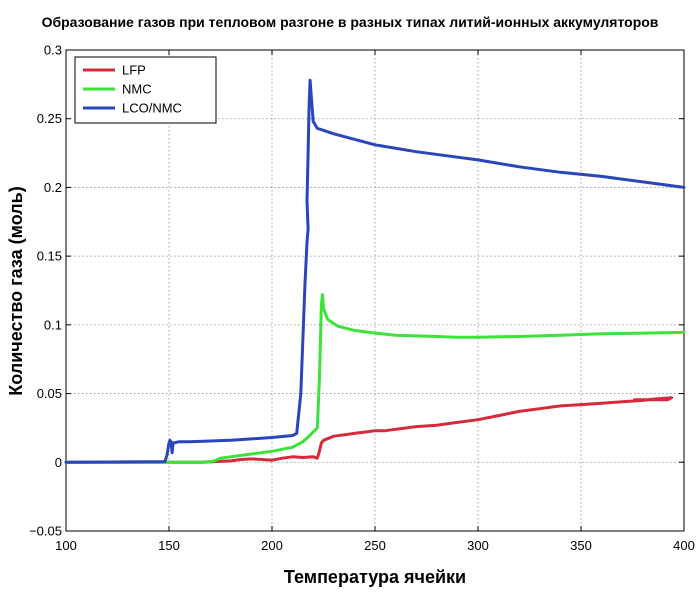 The image size is (700, 596). What do you see at coordinates (53, 324) in the screenshot?
I see `y-tick-label: 0.1` at bounding box center [53, 324].